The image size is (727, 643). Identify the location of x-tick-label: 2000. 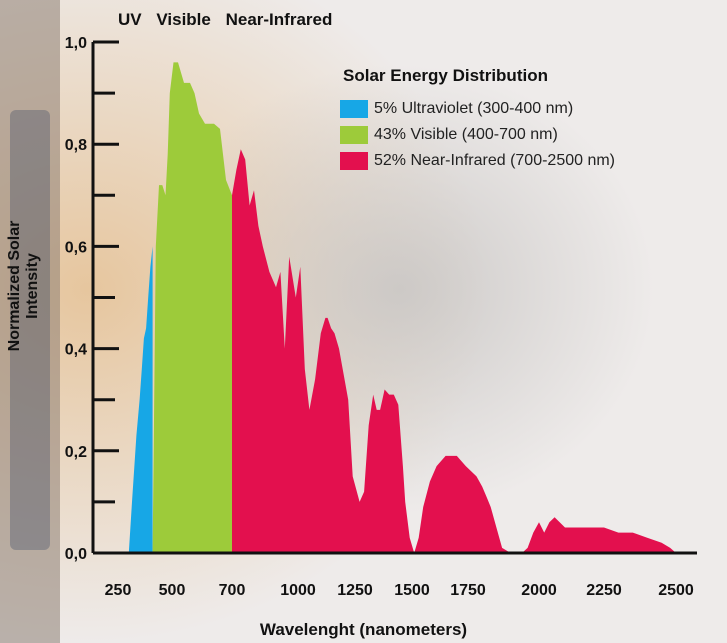
(539, 590).